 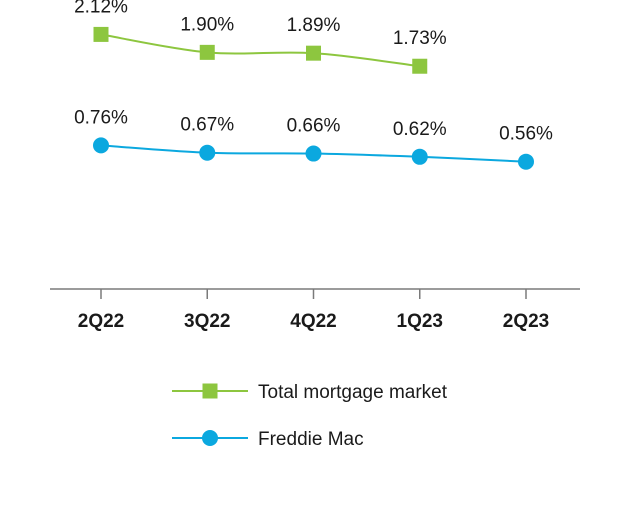 I want to click on series-0: 2.12% 1.90% 1.89% 1.73%, so click(x=260, y=37).